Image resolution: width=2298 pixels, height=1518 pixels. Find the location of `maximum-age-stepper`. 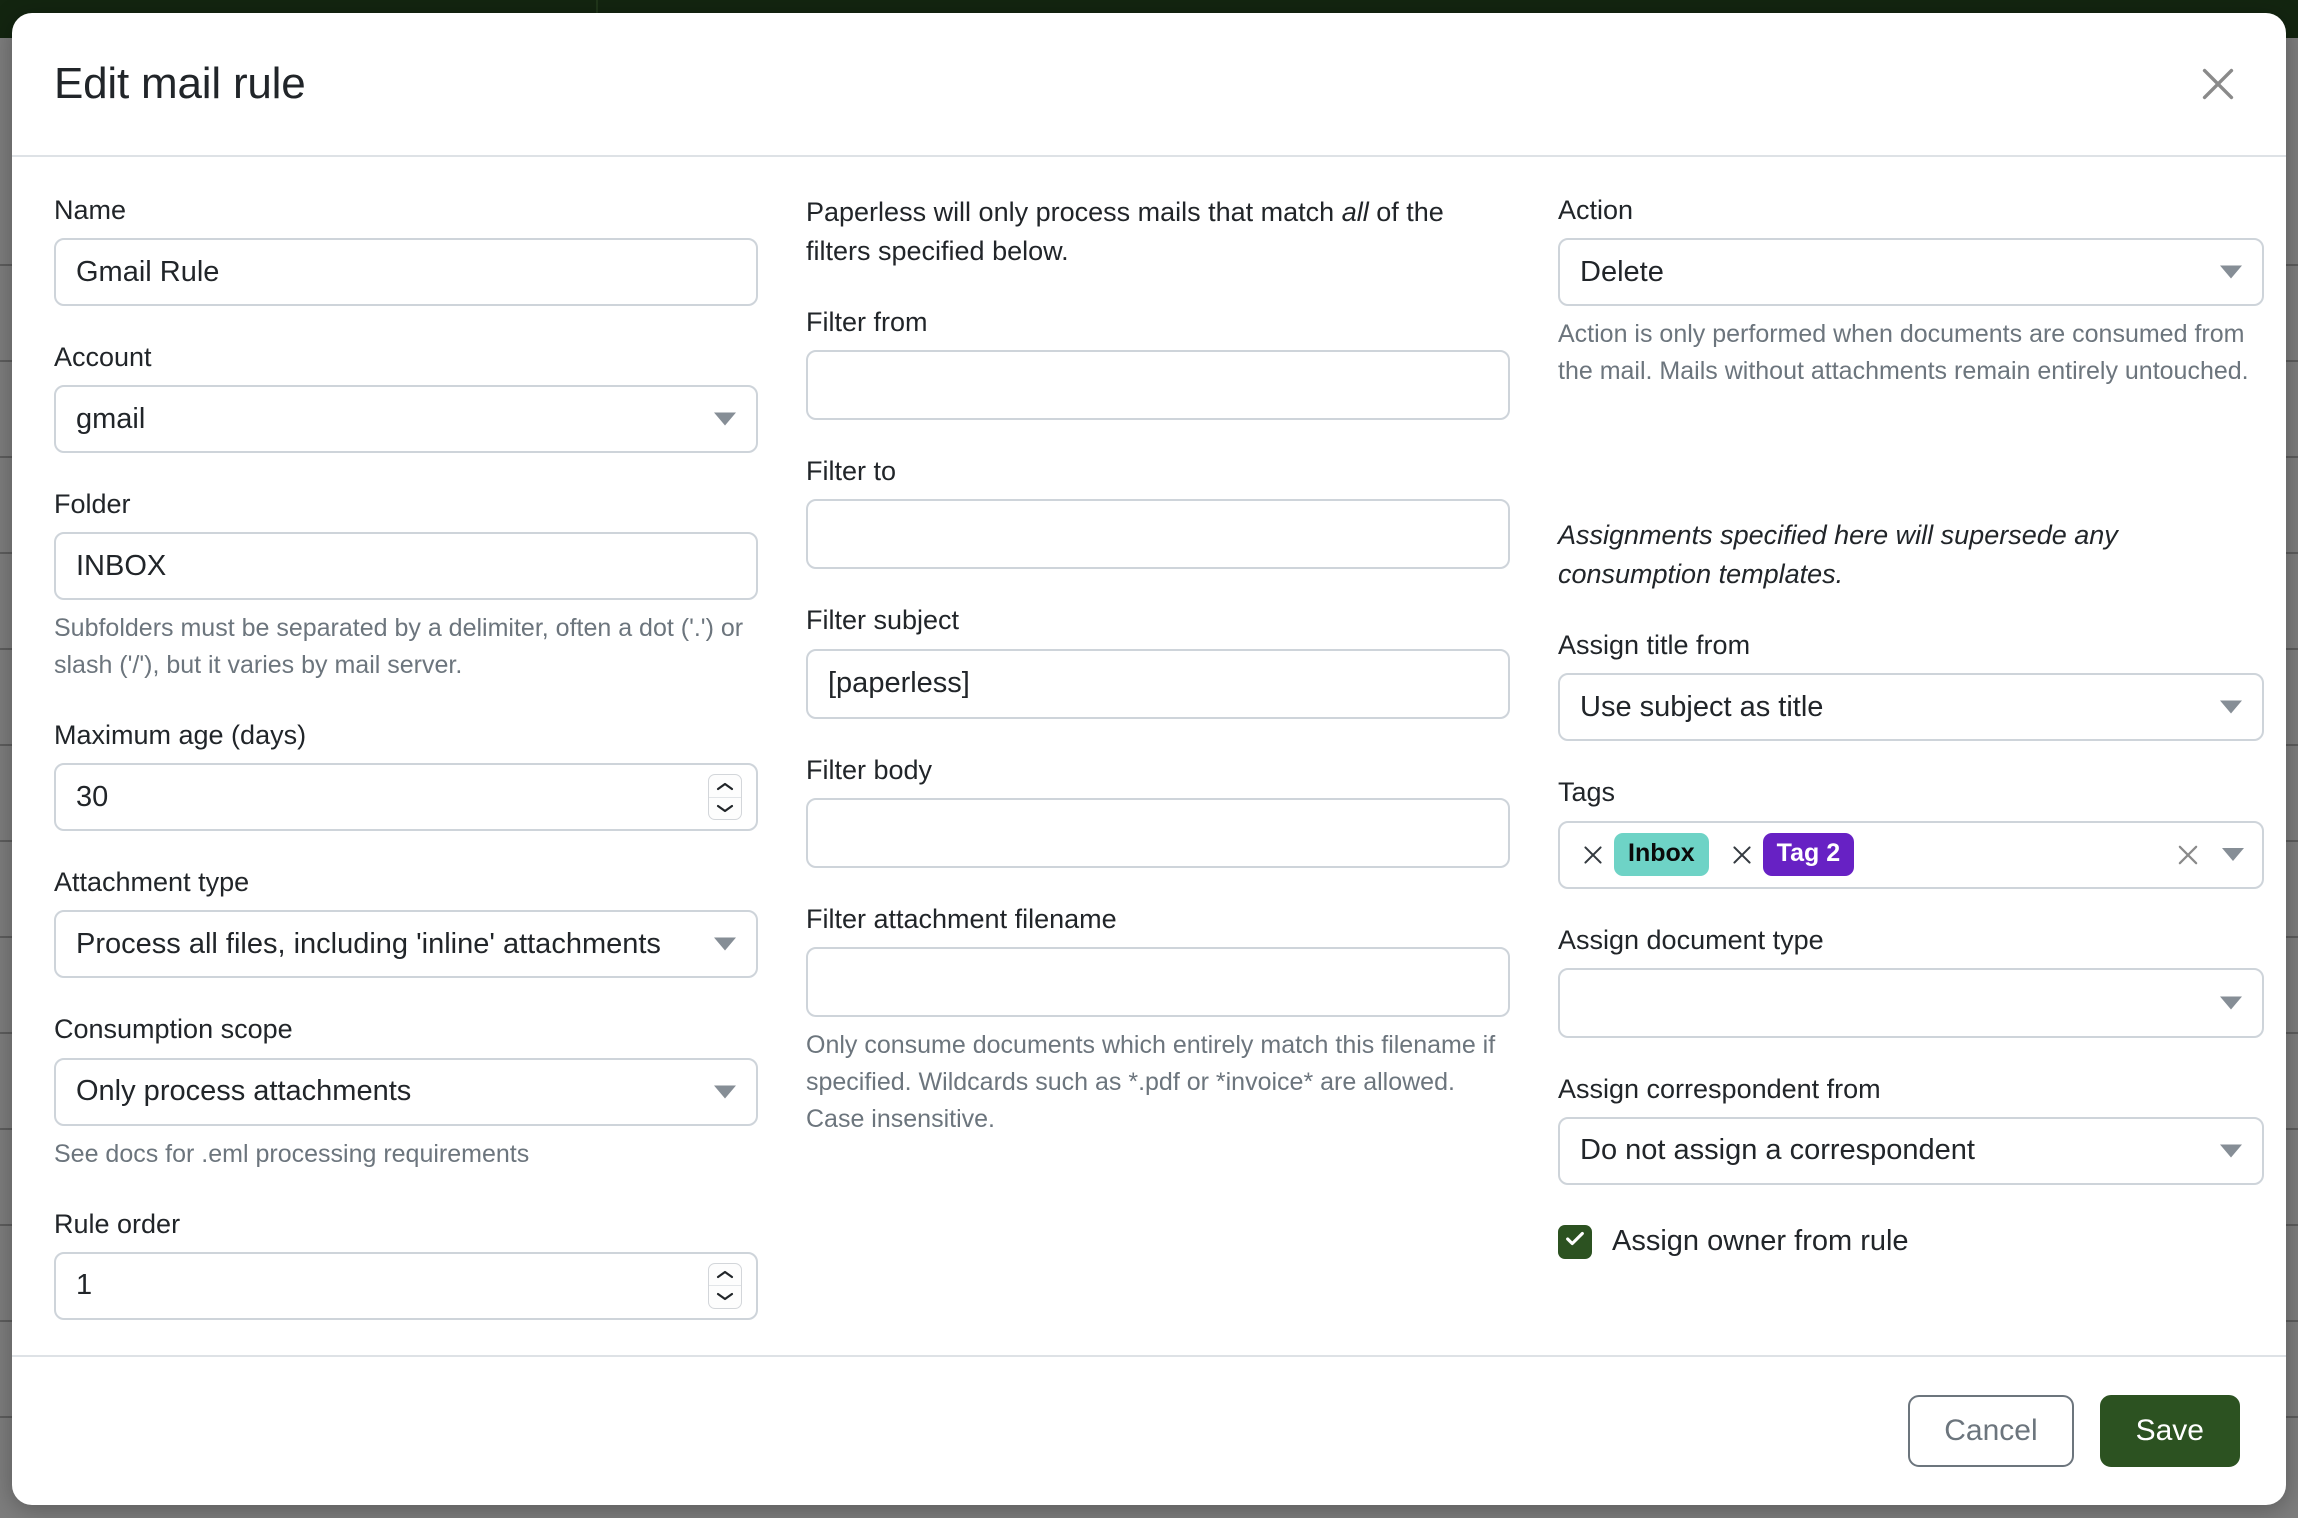

maximum-age-stepper is located at coordinates (725, 797).